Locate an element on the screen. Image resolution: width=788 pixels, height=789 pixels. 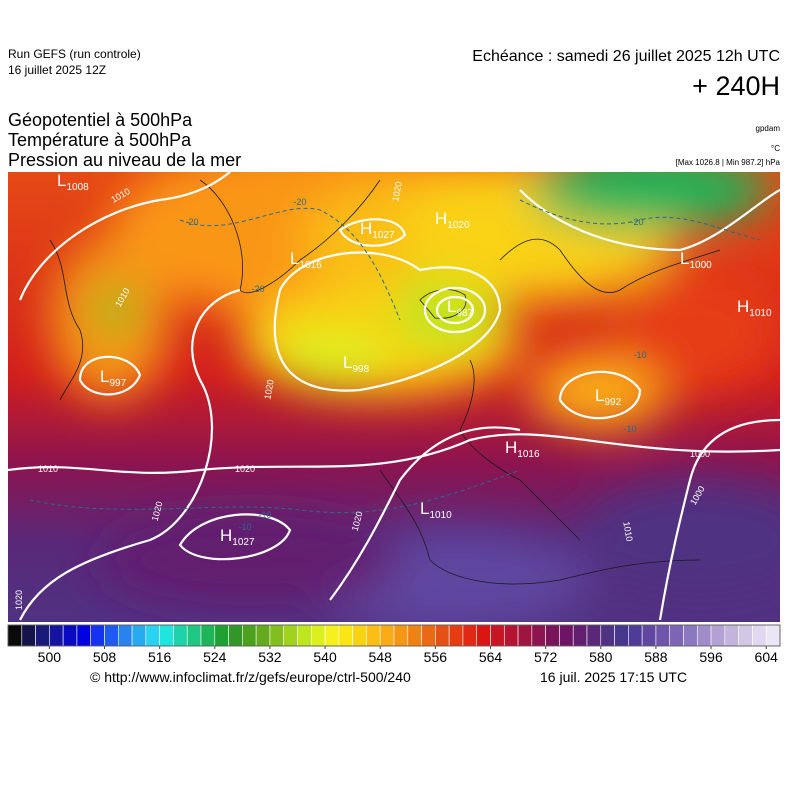
field-name: Pression au niveau de la mer is located at coordinates (124, 160).